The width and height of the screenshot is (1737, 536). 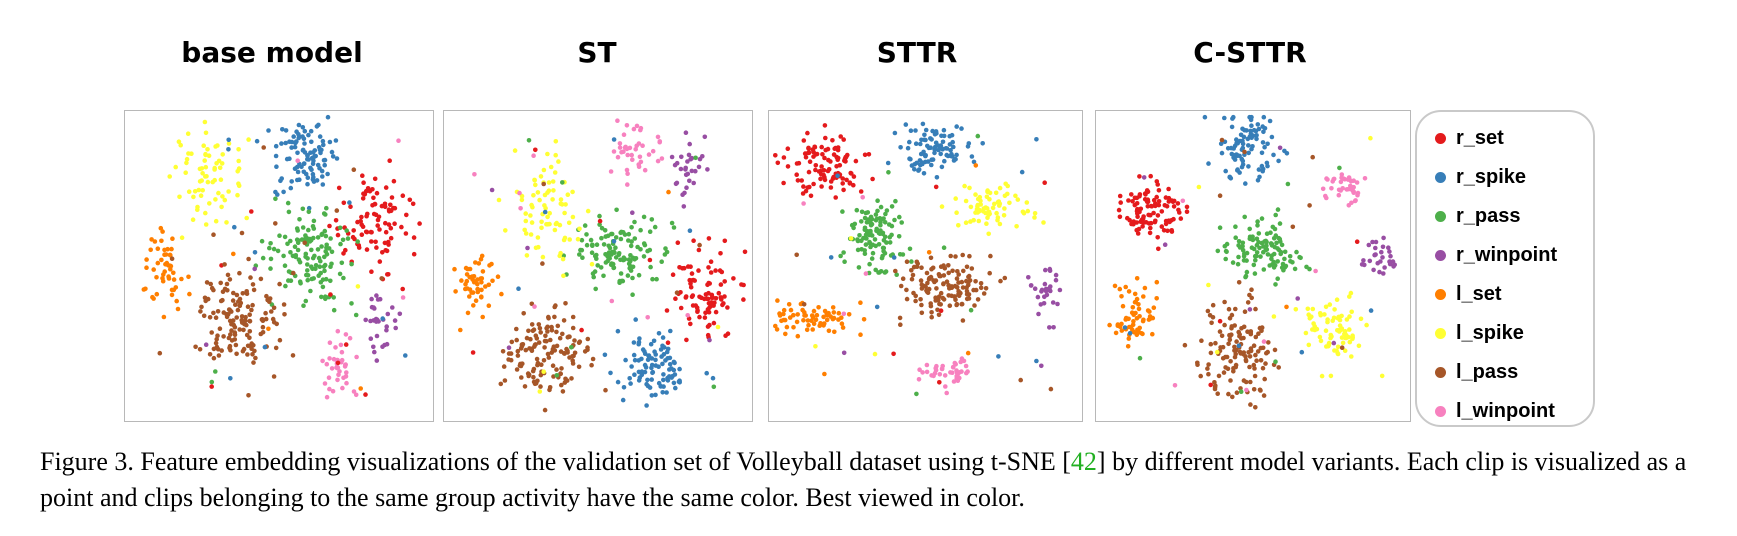 What do you see at coordinates (478, 293) in the screenshot?
I see `cluster-l-set` at bounding box center [478, 293].